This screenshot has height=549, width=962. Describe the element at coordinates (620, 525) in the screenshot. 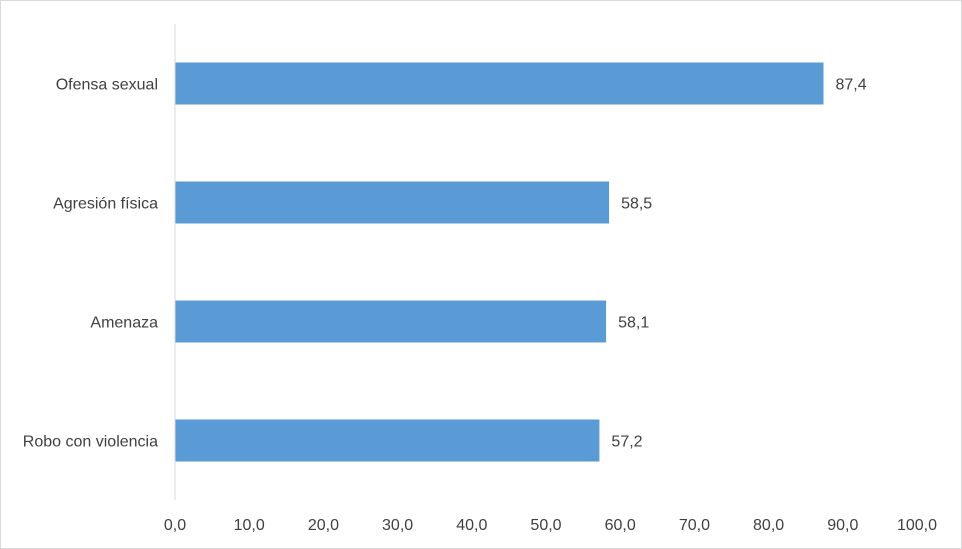

I see `x-tick-label-6: 60,0` at that location.